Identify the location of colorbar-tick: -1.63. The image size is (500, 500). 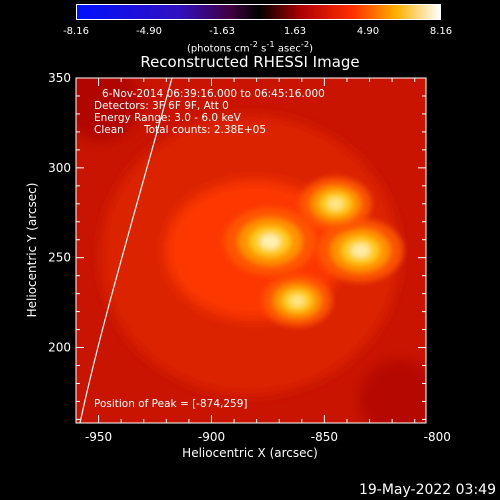
(222, 31).